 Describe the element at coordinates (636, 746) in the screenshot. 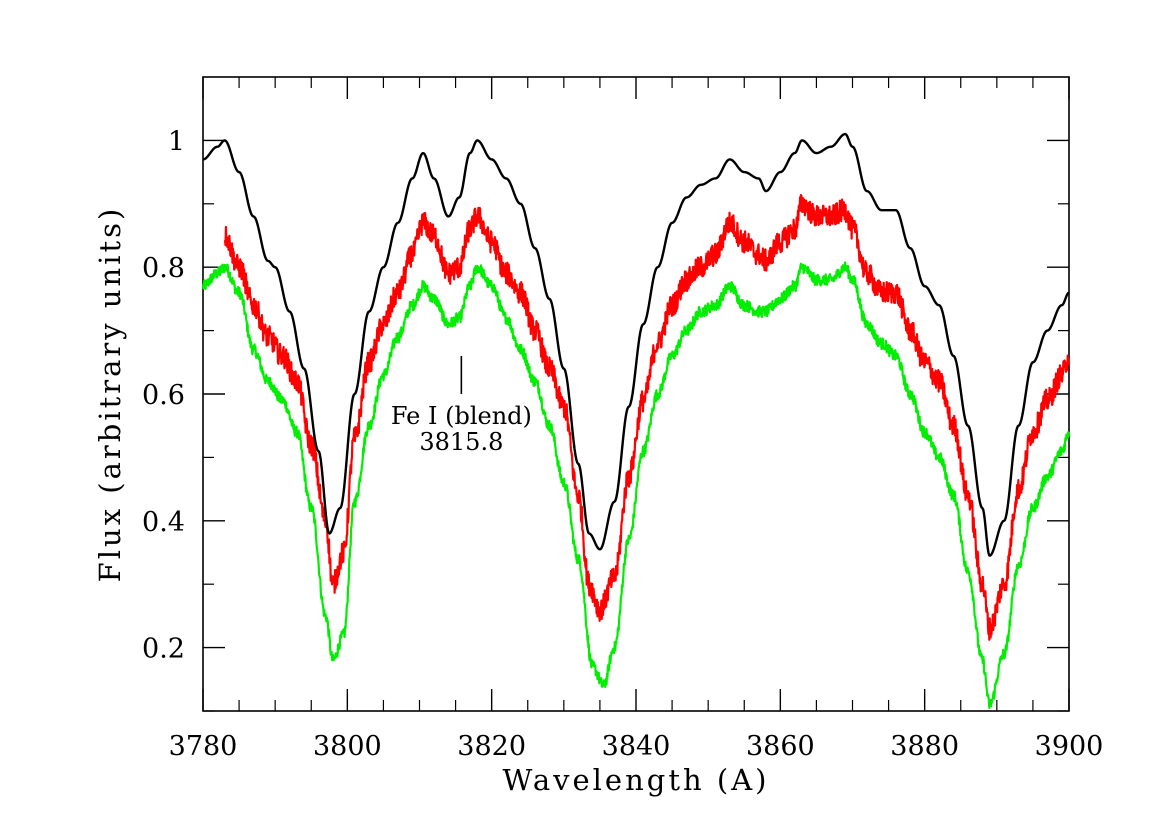

I see `x-tick-label: 3840` at that location.